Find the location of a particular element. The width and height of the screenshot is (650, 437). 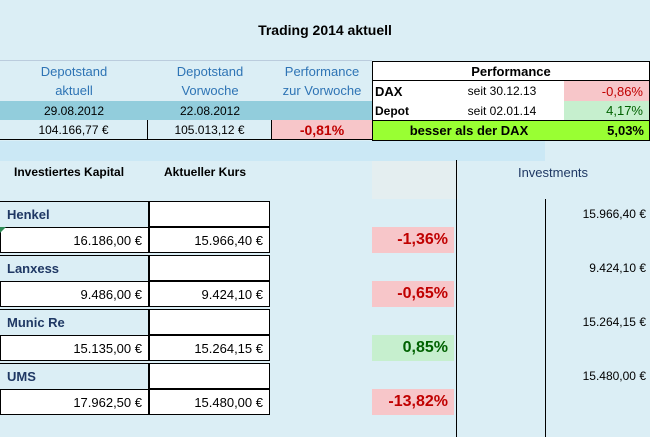

dax-since: seit 30.12.13 is located at coordinates (502, 91).